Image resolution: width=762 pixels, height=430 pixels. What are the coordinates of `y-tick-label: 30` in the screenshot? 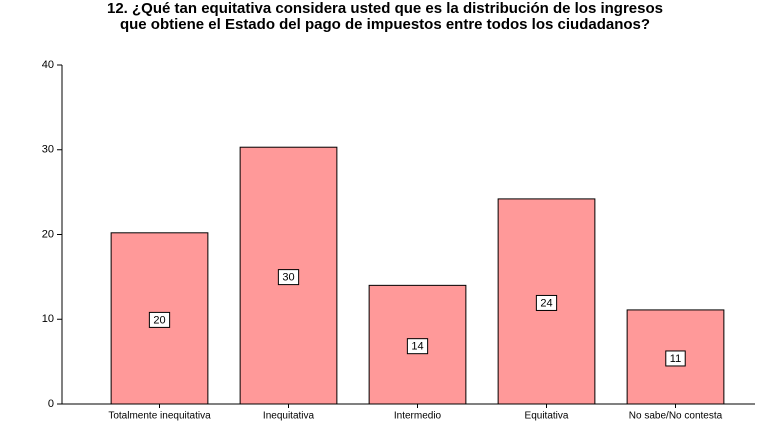 It's located at (48, 150).